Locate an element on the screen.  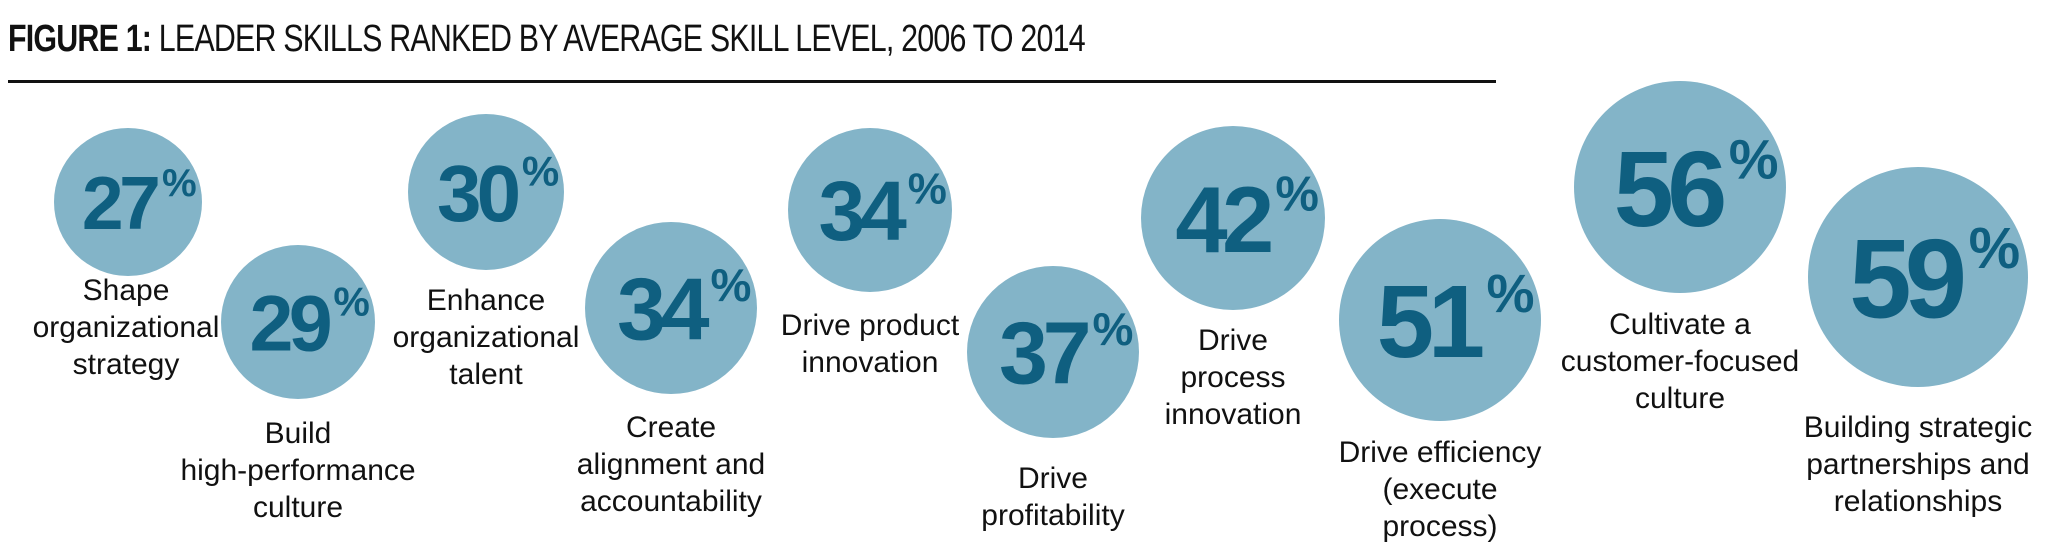
bubble-drive-efficiency-execute-process: 51 % Drive efficiency (execute process) is located at coordinates (1440, 381).